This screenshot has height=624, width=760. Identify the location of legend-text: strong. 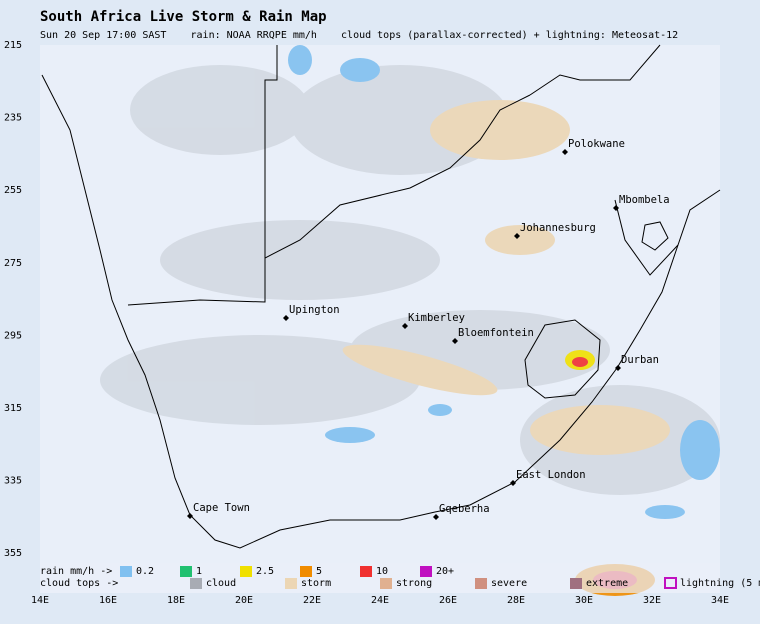
(414, 583).